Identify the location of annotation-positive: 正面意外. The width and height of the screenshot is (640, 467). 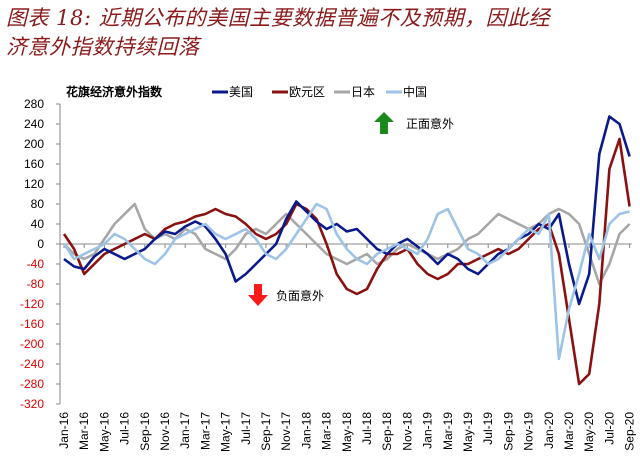
(414, 123).